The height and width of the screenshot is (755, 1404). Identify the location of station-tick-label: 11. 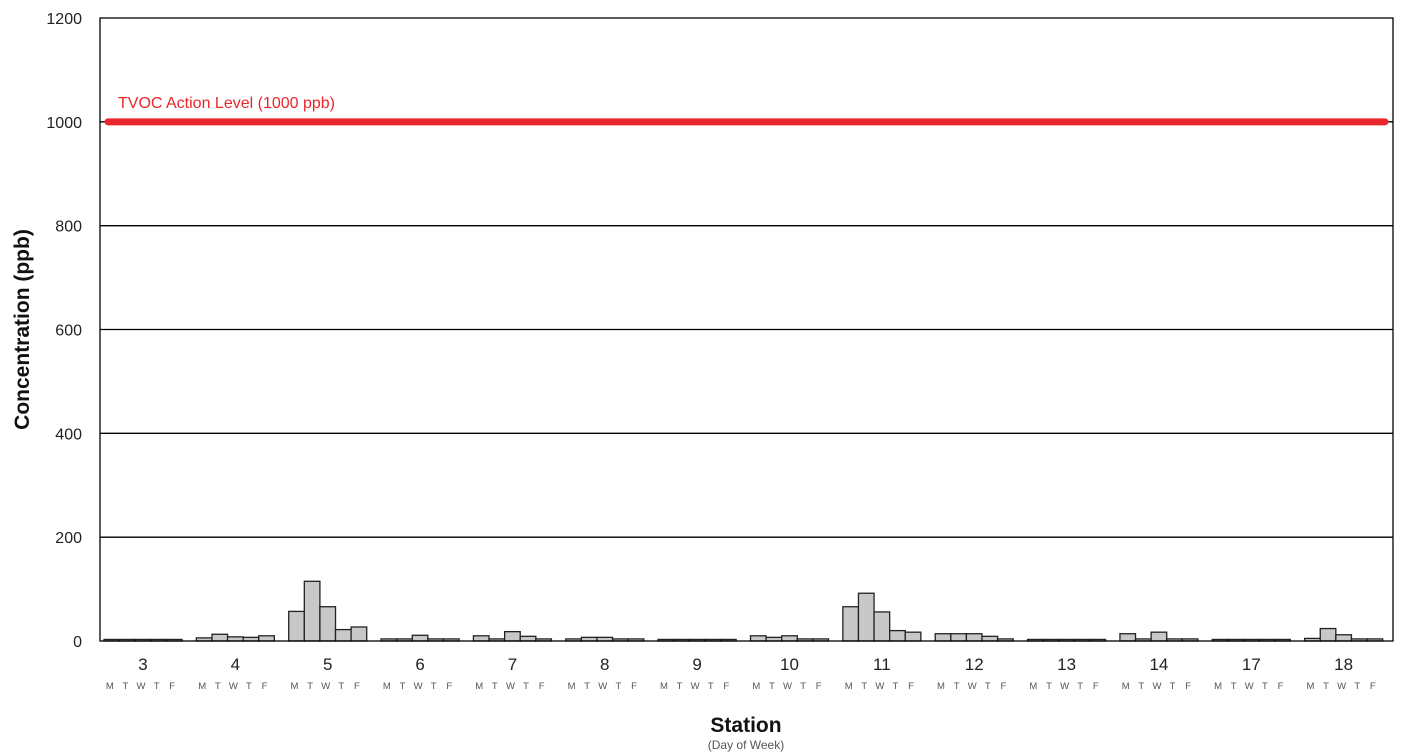
(882, 664).